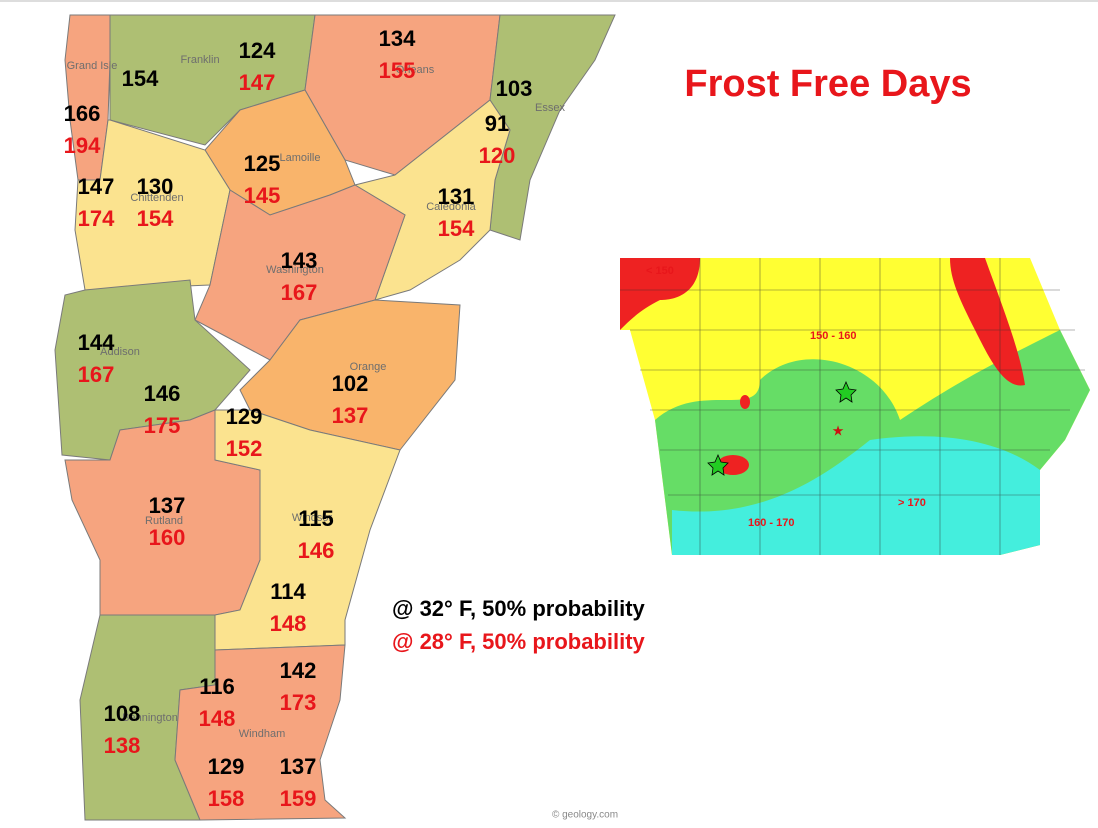  Describe the element at coordinates (519, 641) in the screenshot. I see `legend-28: @ 28° F, 50% probability` at that location.